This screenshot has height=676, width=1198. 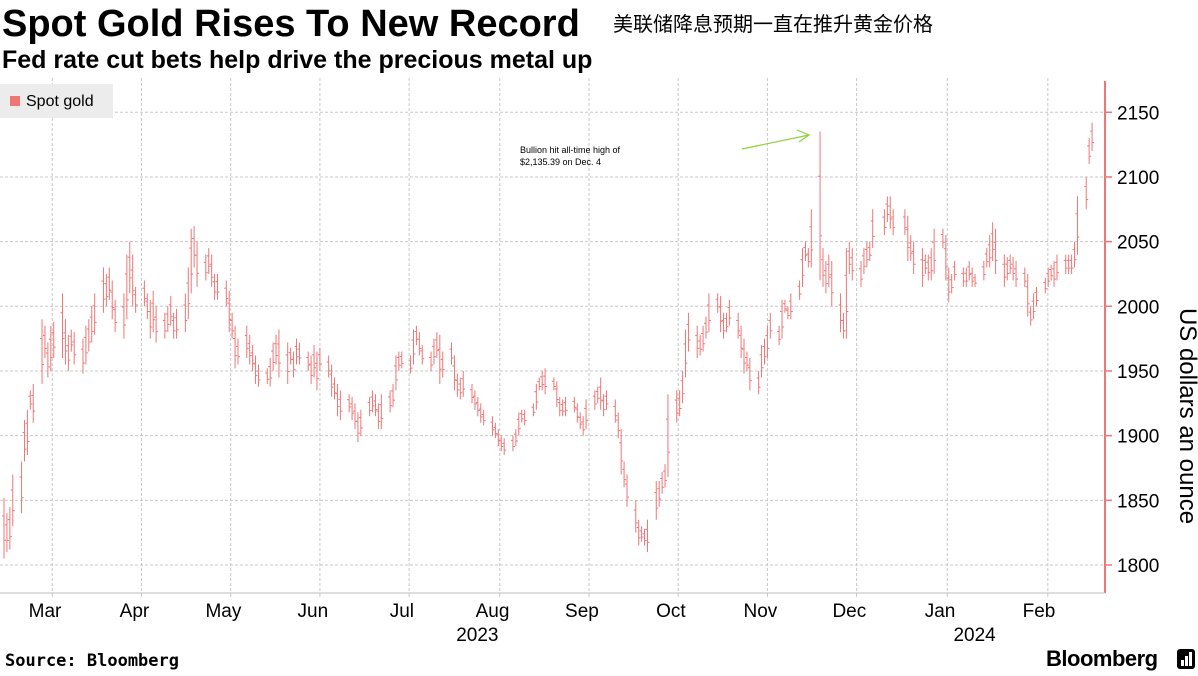 I want to click on x-tick-label: Jun, so click(x=313, y=611).